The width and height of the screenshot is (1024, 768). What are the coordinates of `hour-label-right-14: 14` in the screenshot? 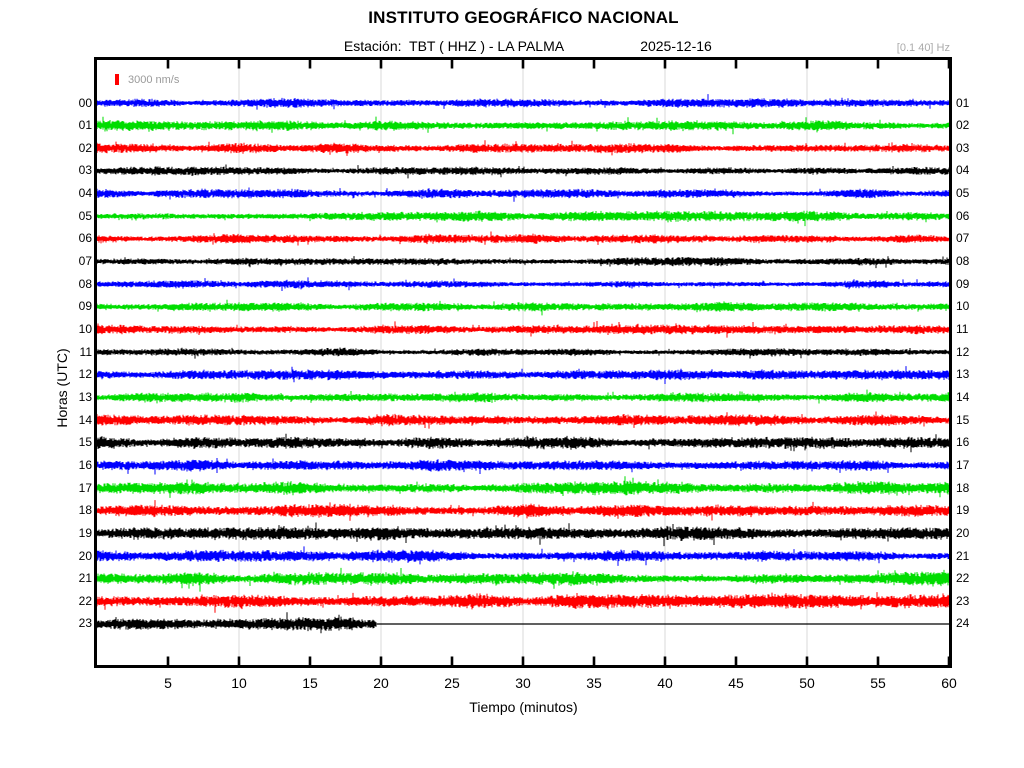 It's located at (963, 396).